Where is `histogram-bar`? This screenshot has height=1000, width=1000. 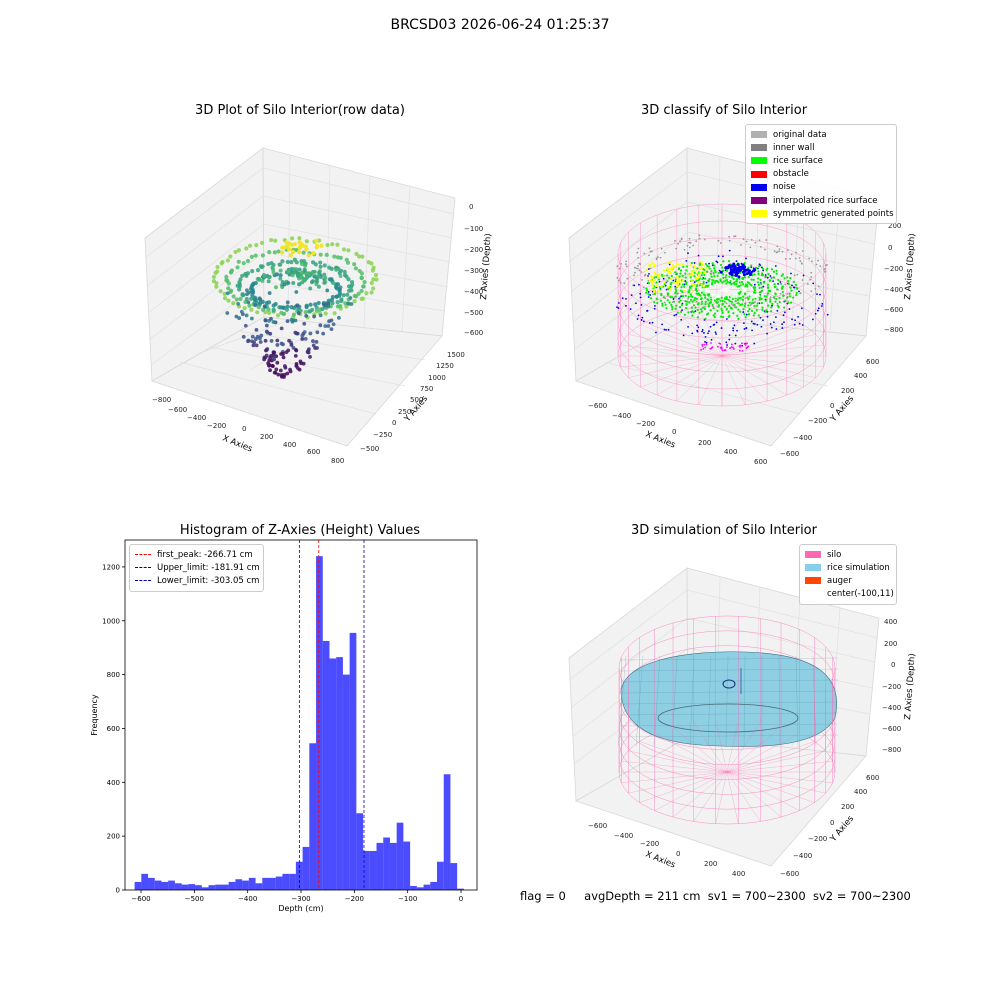
histogram-bar is located at coordinates (326, 765).